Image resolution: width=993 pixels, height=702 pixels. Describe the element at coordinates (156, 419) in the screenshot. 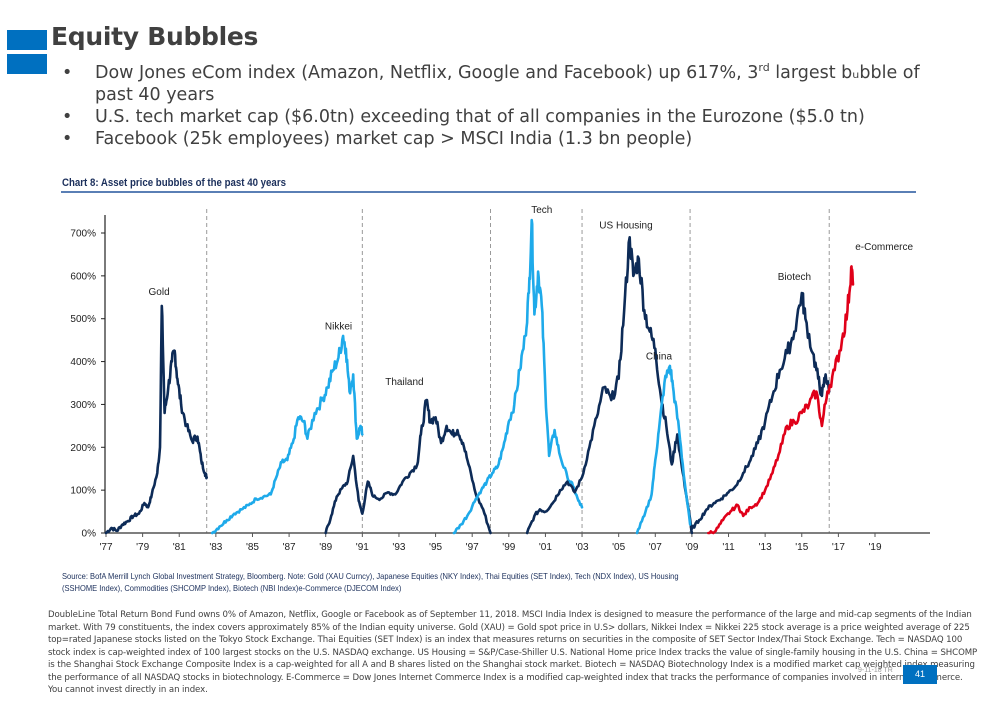

I see `series-line-gold` at that location.